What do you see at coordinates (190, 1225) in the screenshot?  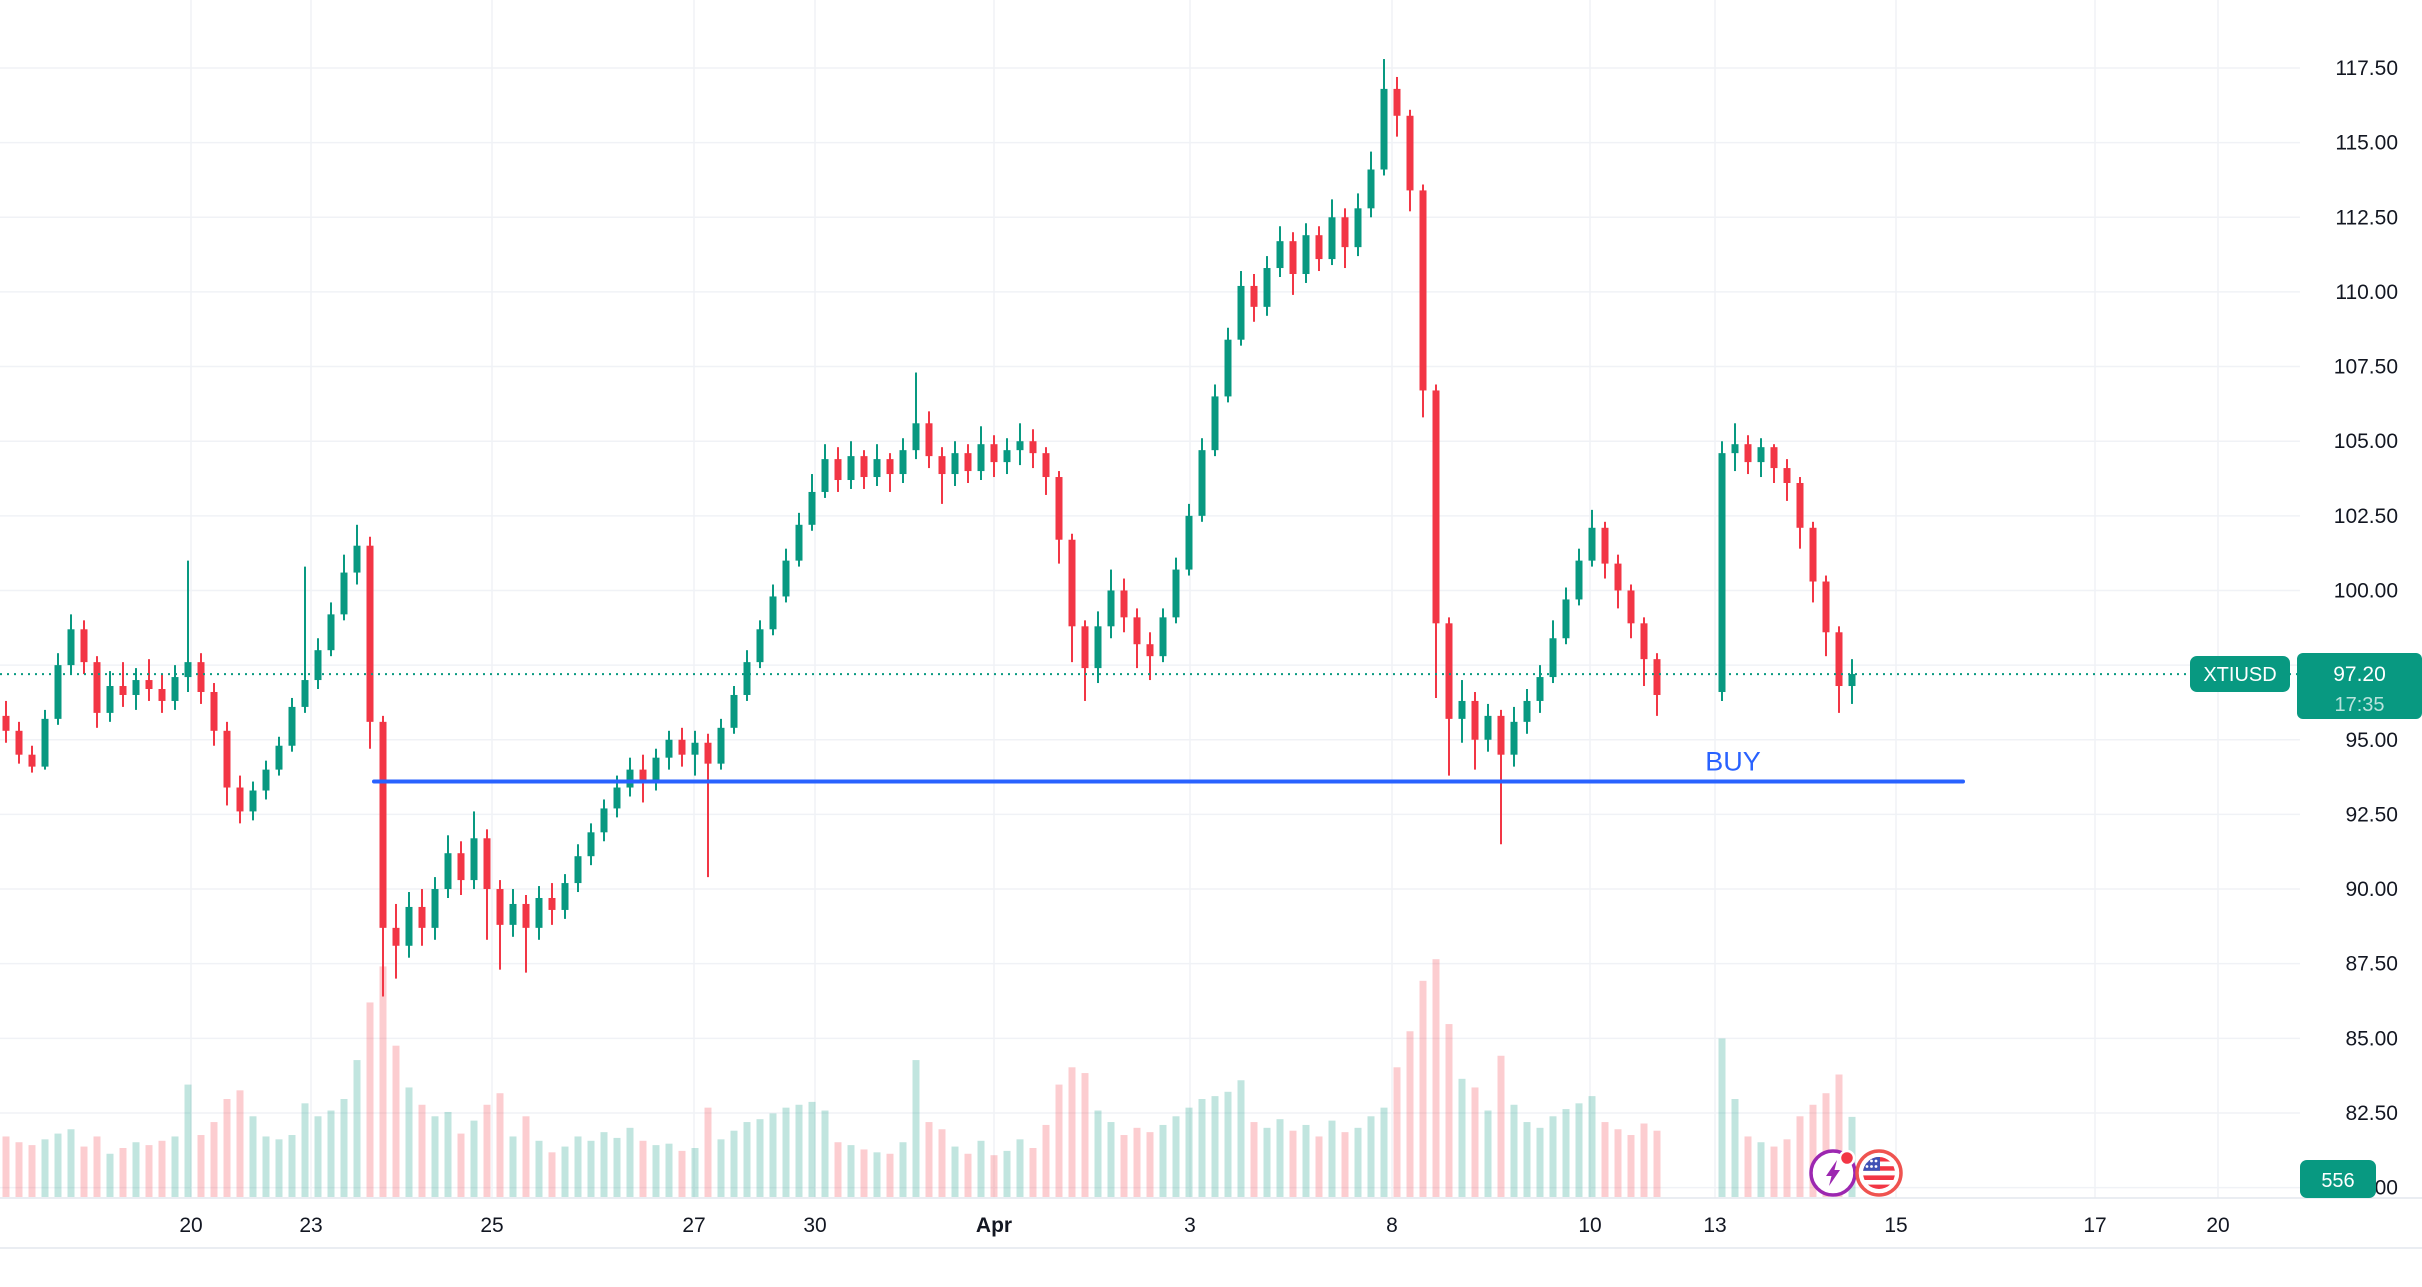 I see `time-tick-label: 20` at bounding box center [190, 1225].